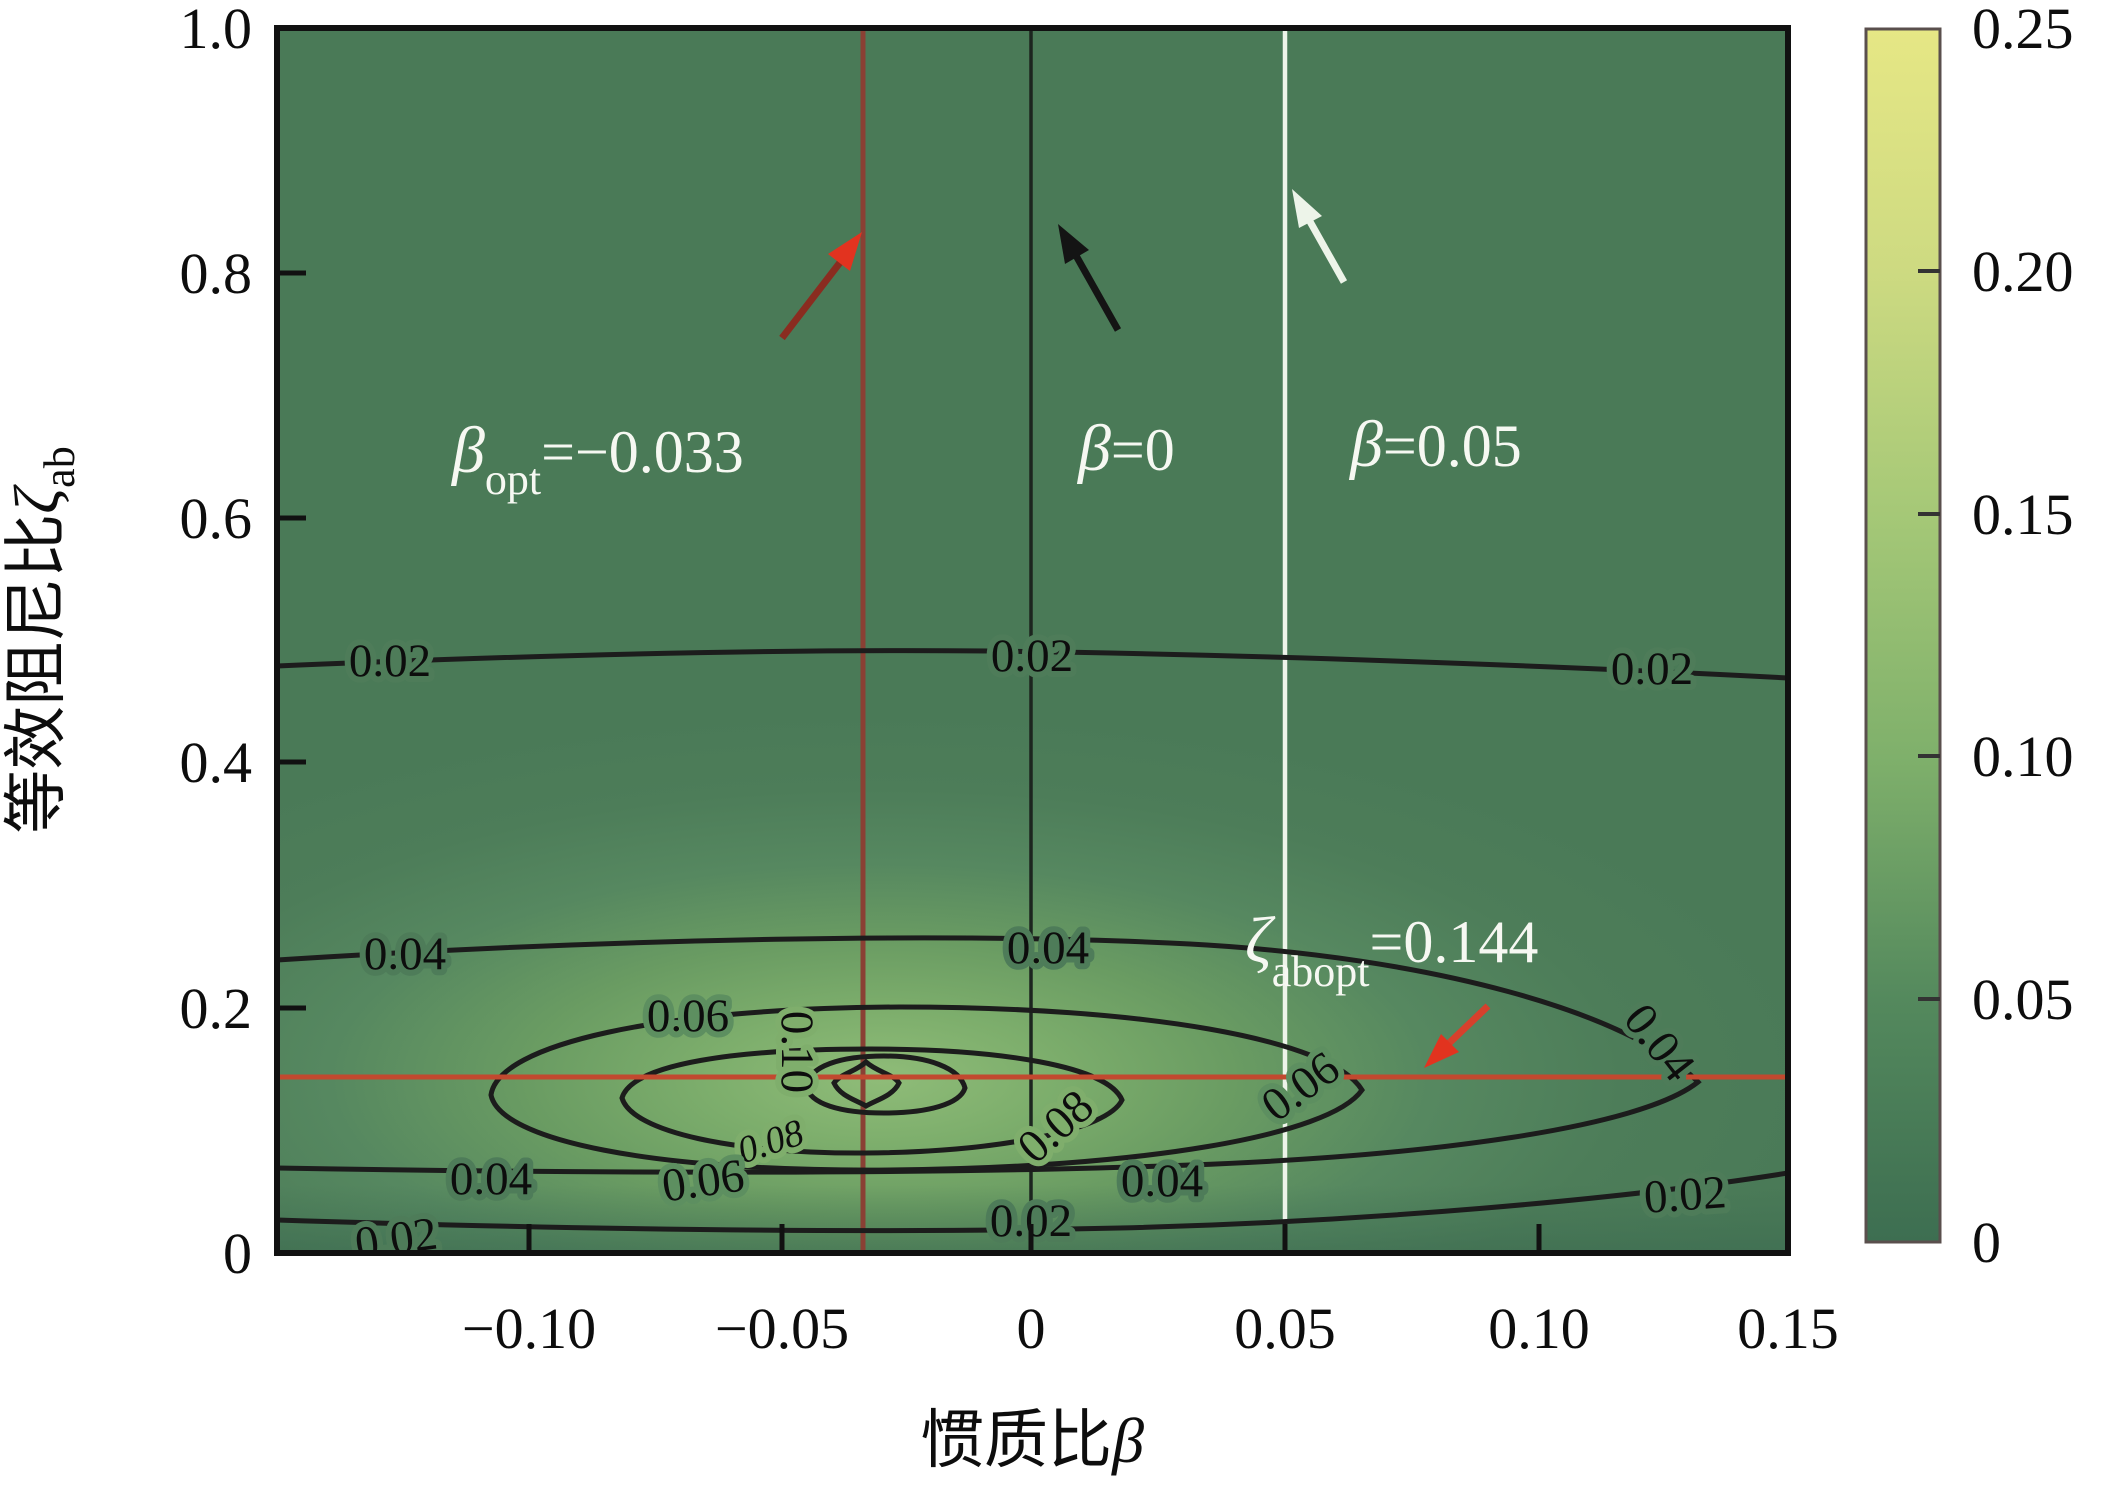 The height and width of the screenshot is (1489, 2104). I want to click on y-ticks, so click(291, 640).